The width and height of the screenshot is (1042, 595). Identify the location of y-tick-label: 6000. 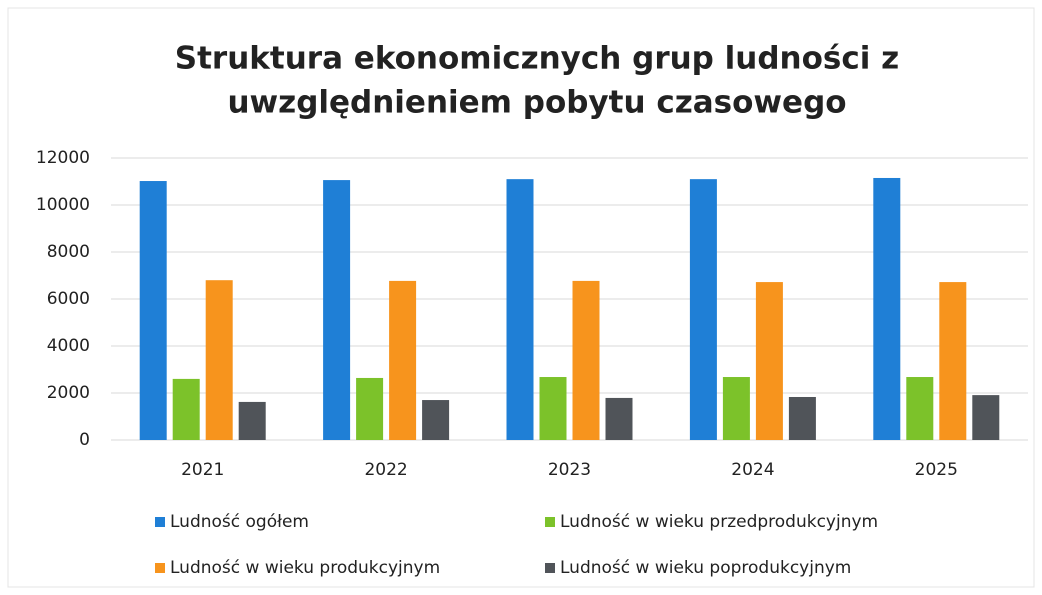
(68, 299).